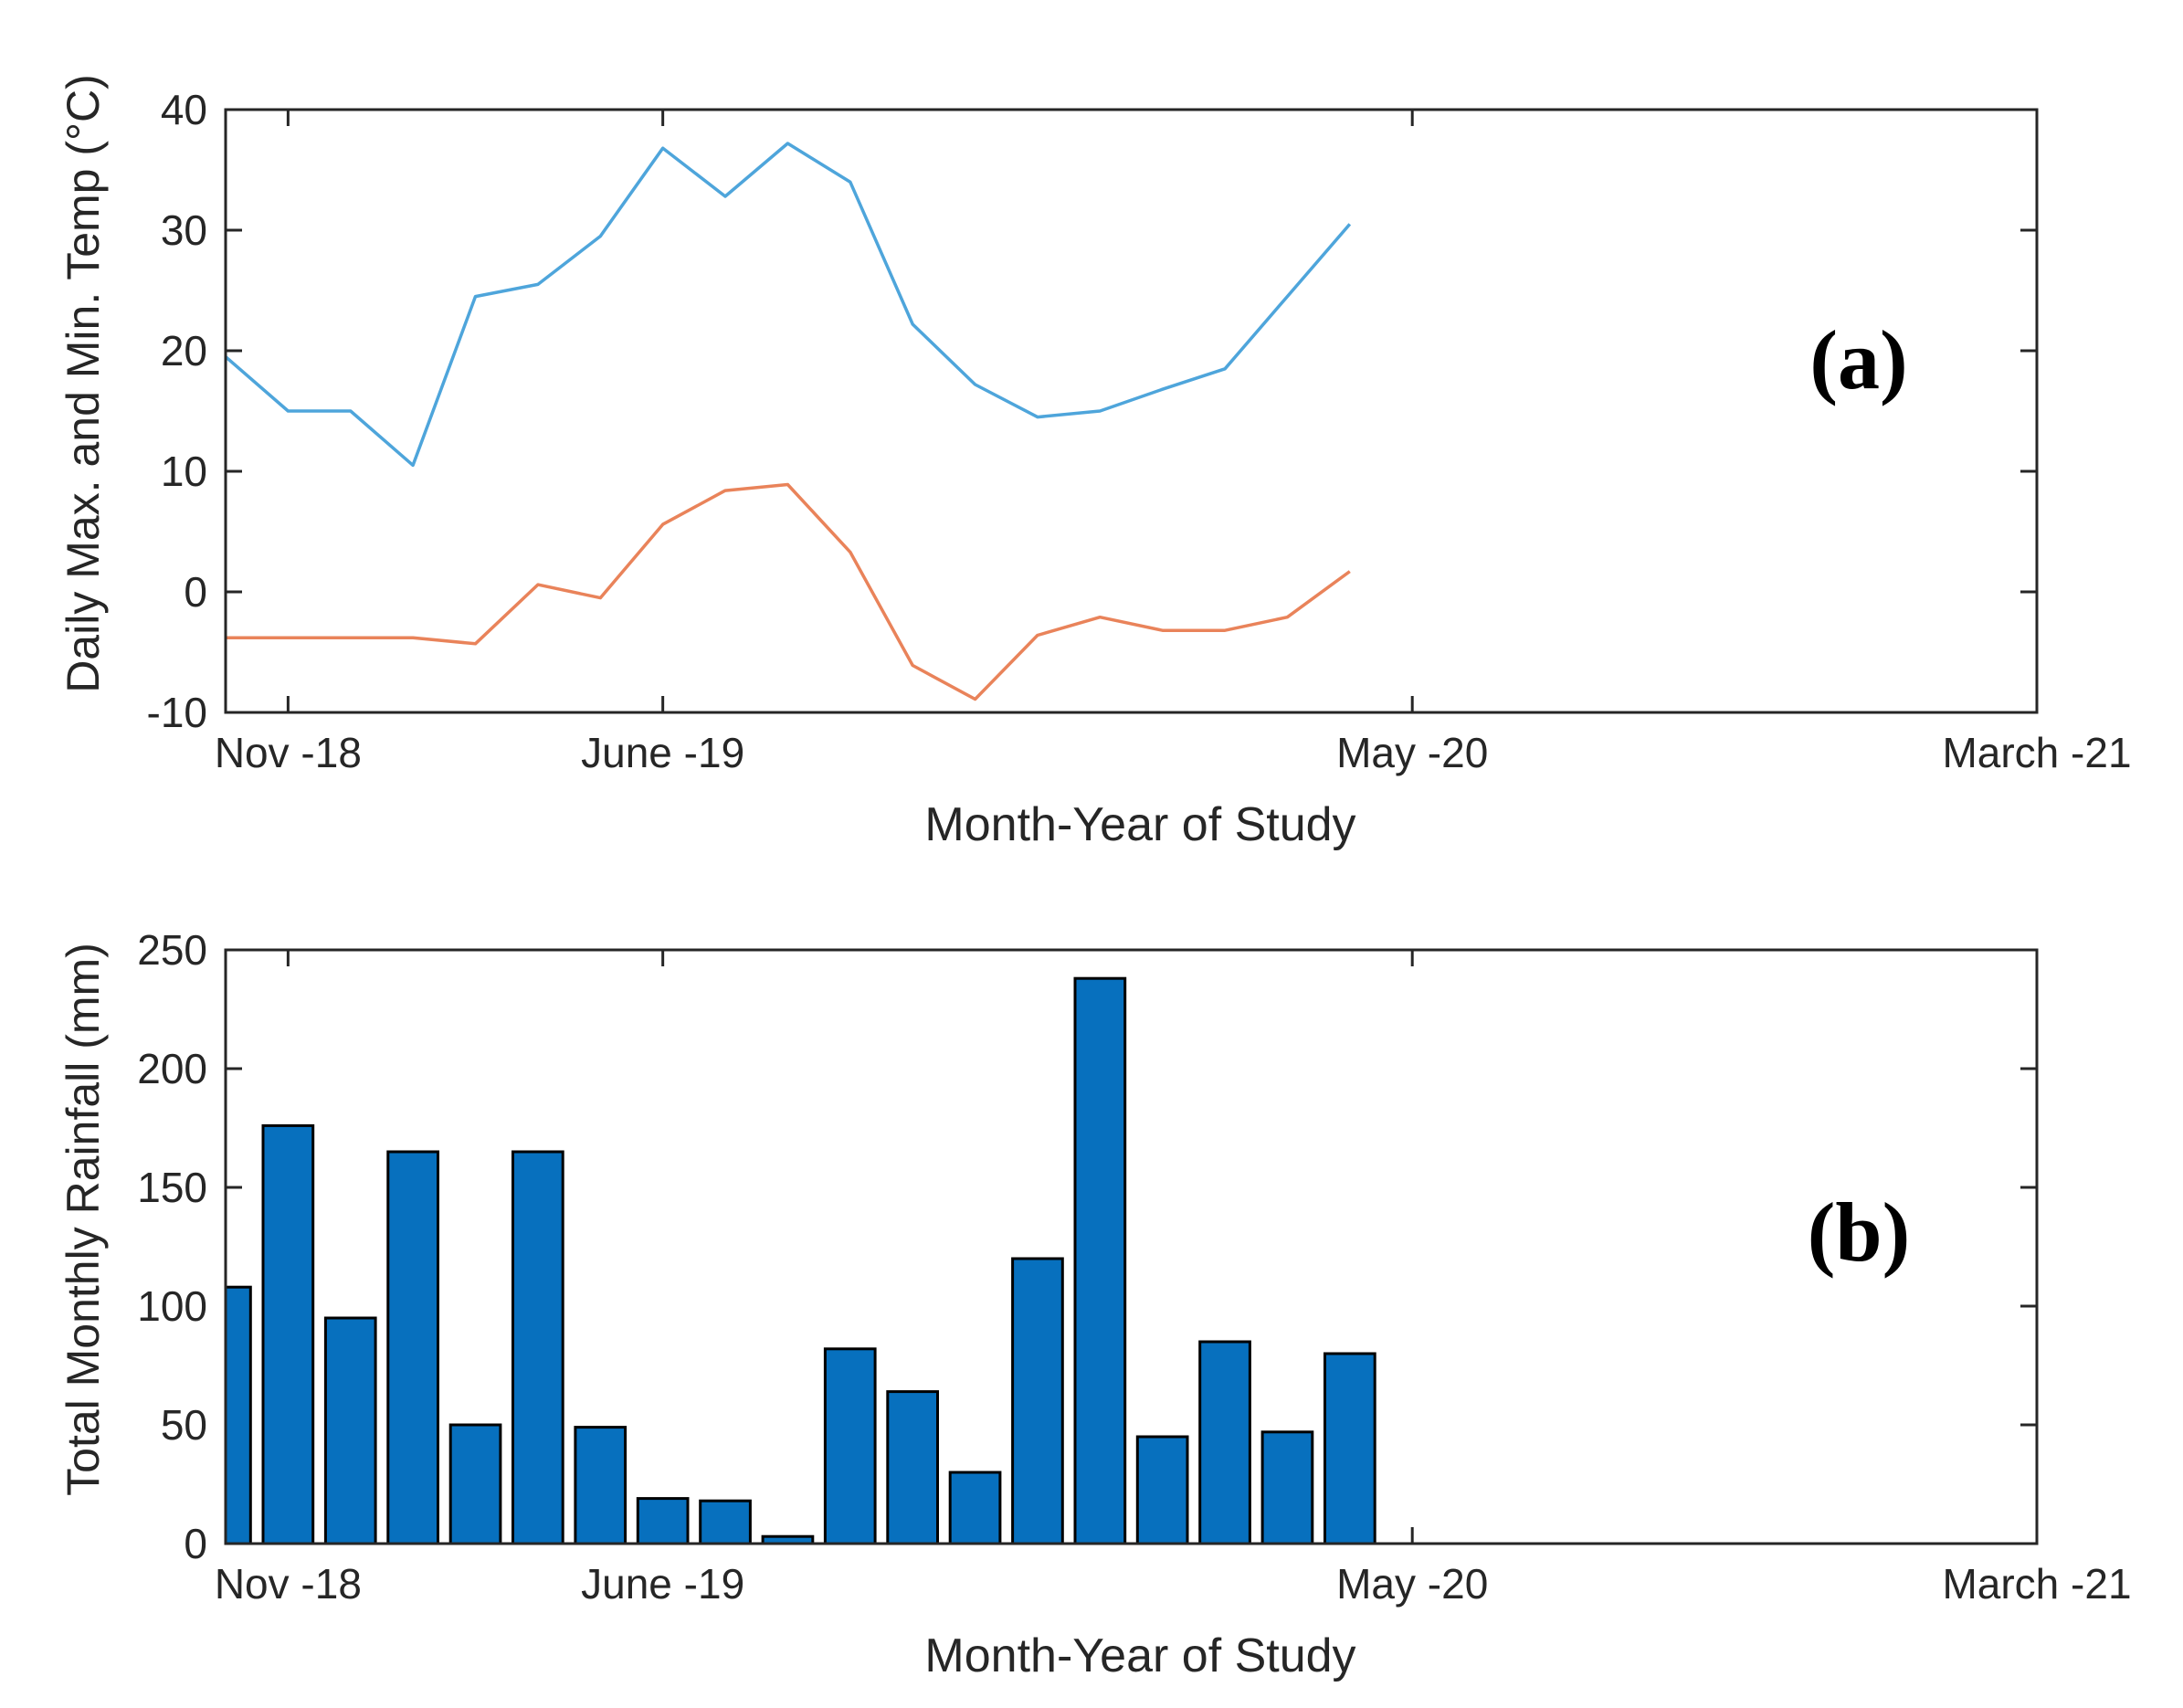  Describe the element at coordinates (177, 712) in the screenshot. I see `temperature-ytick-label: -10` at that location.